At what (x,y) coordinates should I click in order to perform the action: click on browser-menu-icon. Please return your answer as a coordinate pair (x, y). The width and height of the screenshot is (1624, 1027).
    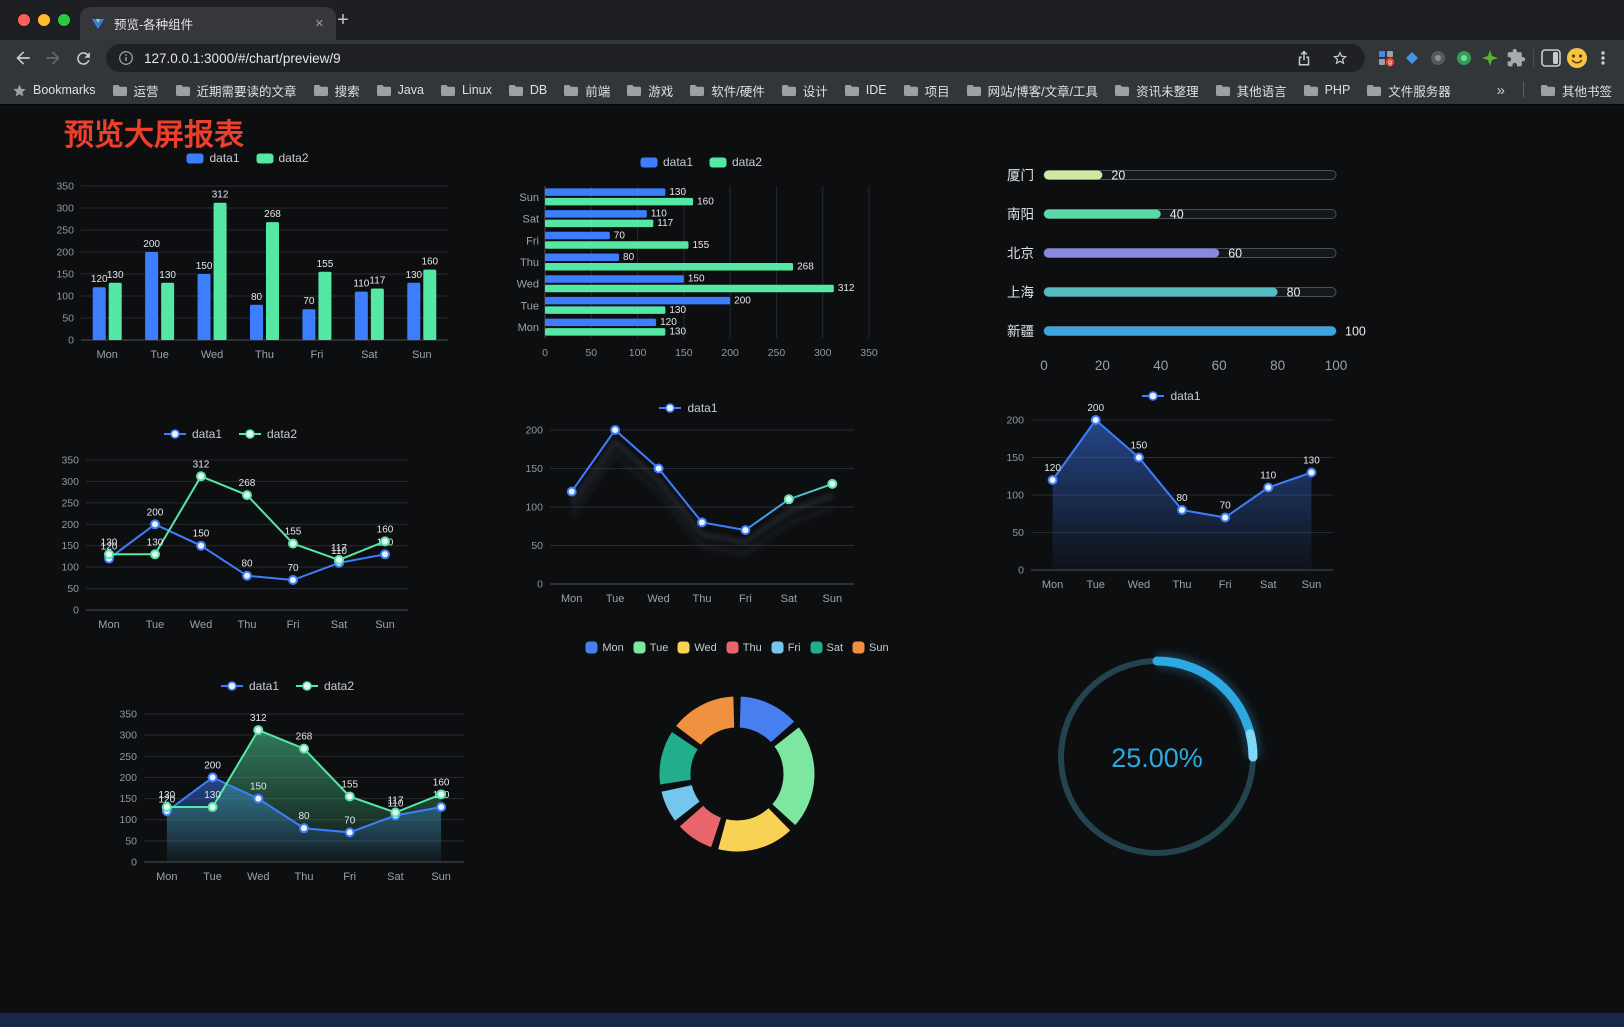
    Looking at the image, I should click on (1603, 58).